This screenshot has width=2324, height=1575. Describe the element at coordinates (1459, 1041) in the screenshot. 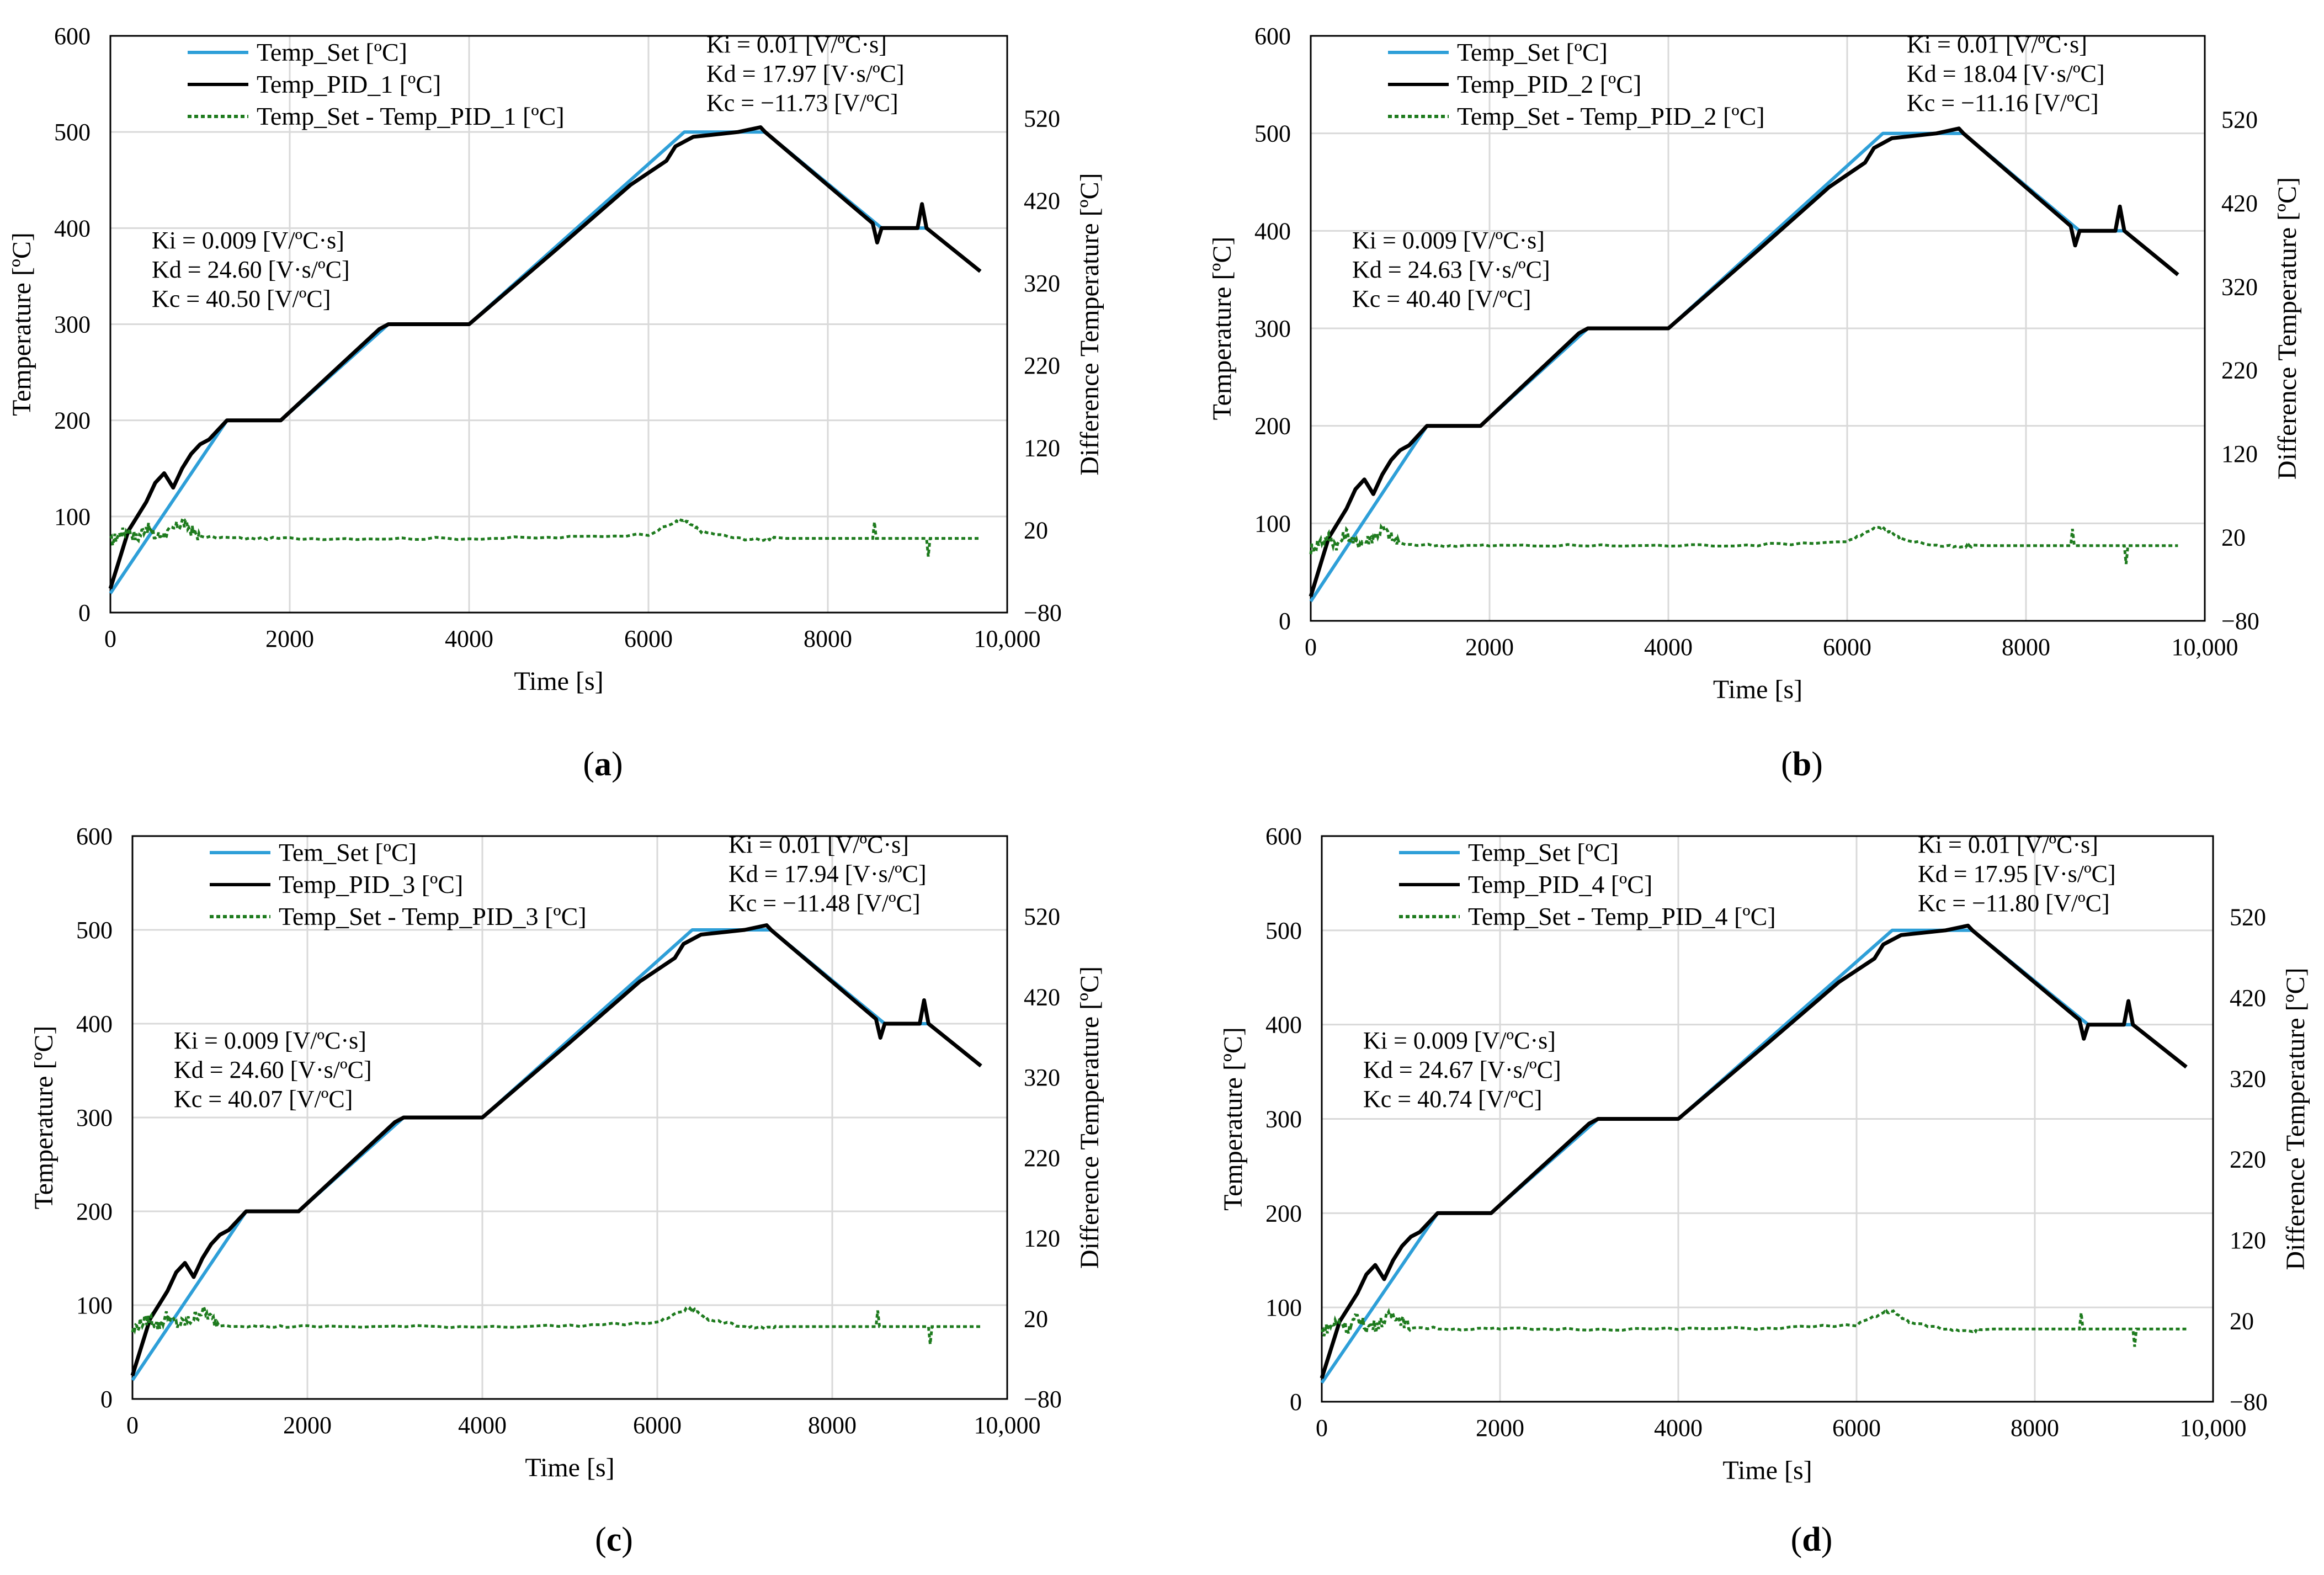

I see `pid-params-left: Ki = 0.009 [V/ºC·s]` at that location.